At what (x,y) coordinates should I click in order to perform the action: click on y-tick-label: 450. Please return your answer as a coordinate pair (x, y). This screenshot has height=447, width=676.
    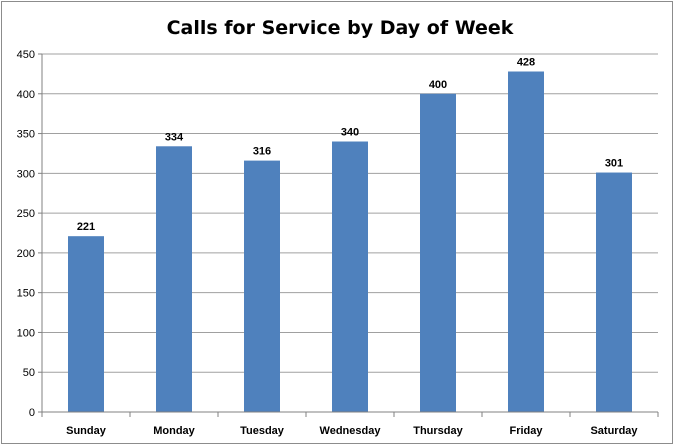
    Looking at the image, I should click on (26, 55).